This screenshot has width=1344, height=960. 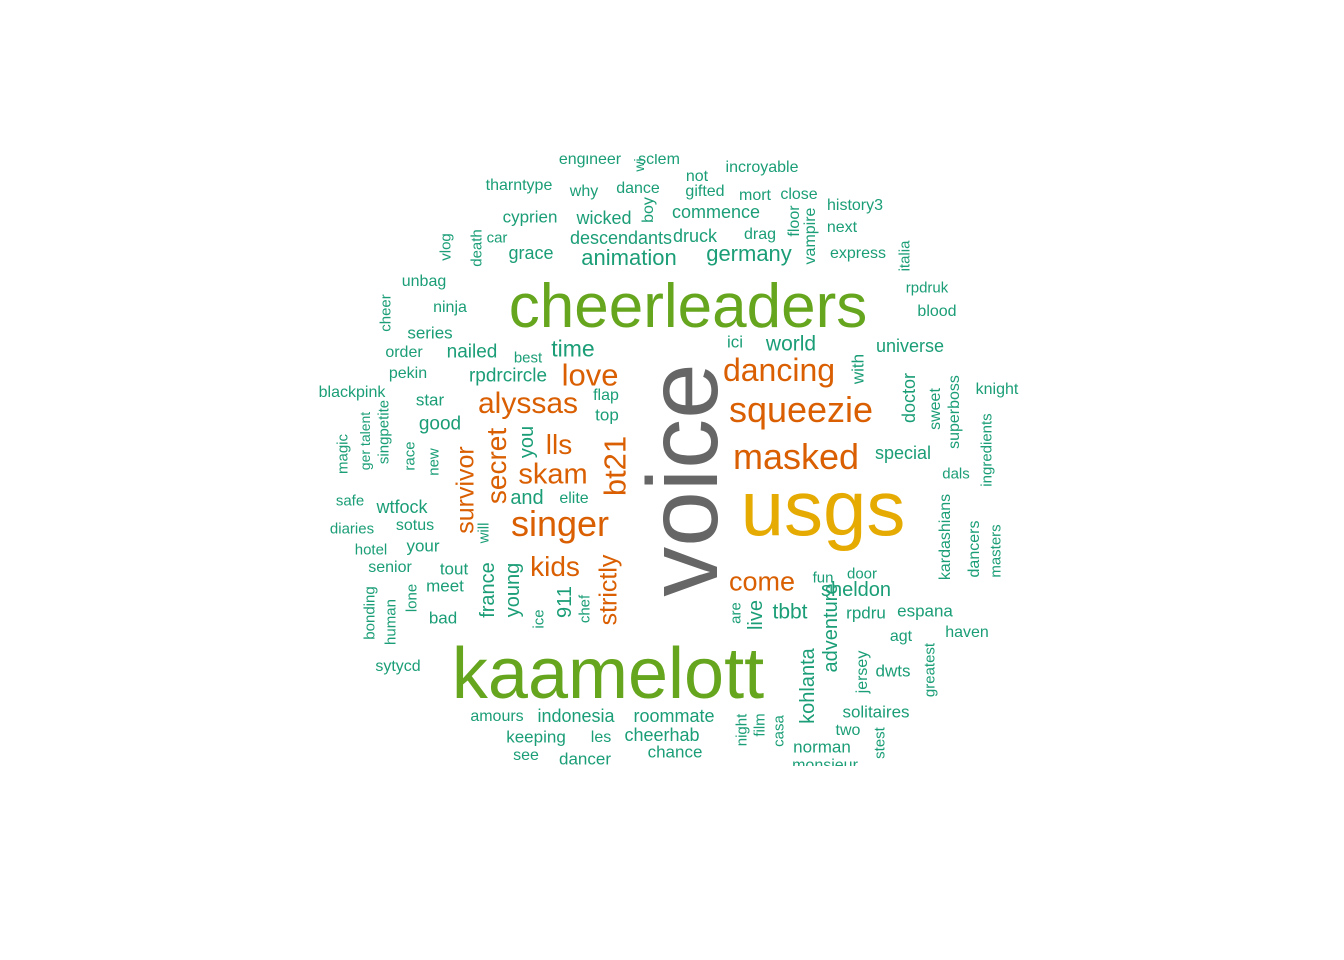 What do you see at coordinates (925, 611) in the screenshot?
I see `word-espana: espana` at bounding box center [925, 611].